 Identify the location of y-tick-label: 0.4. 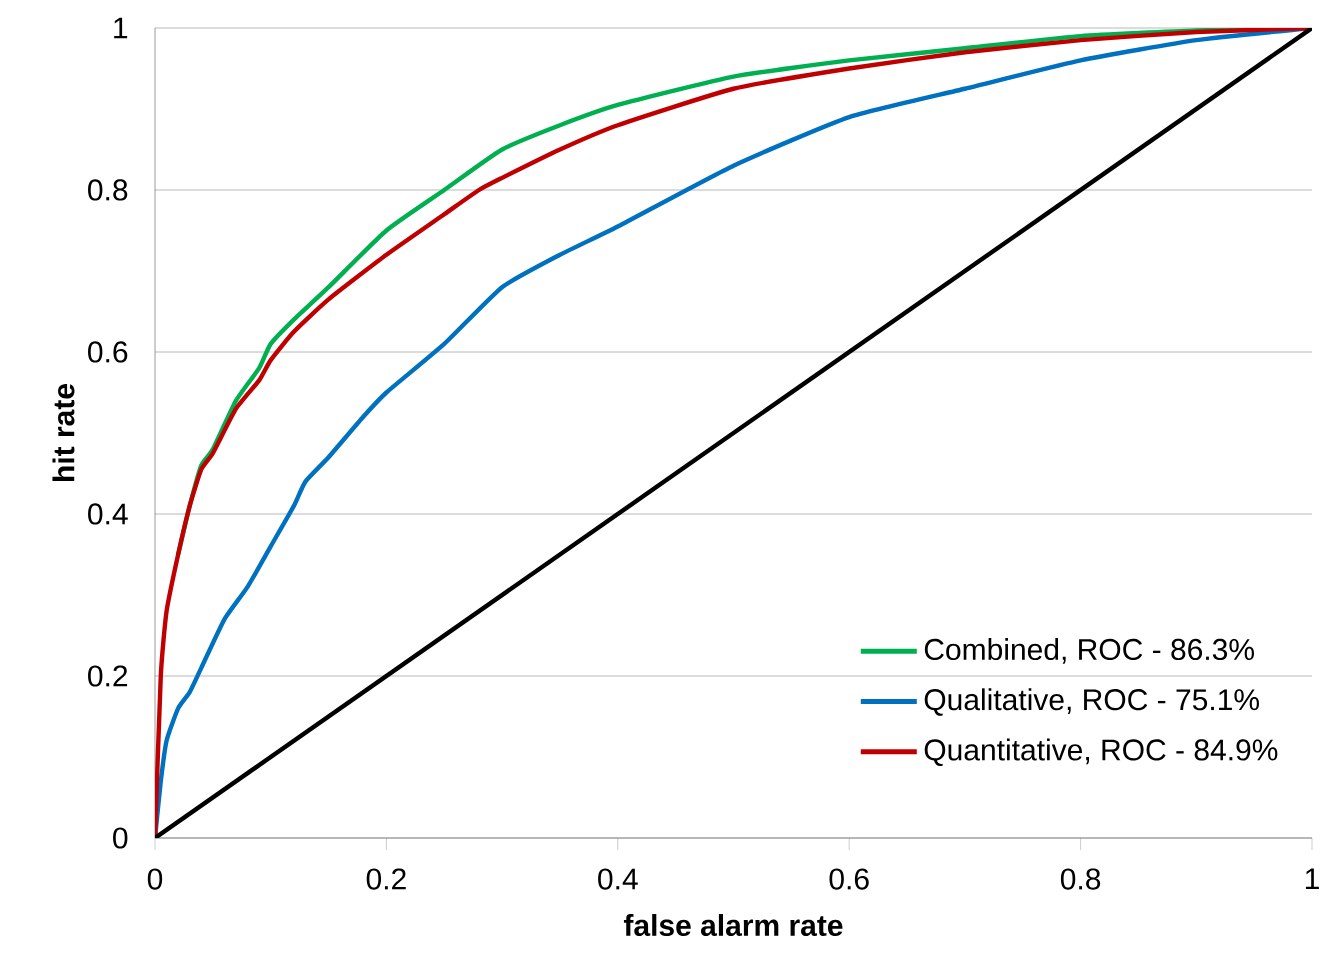
(108, 514).